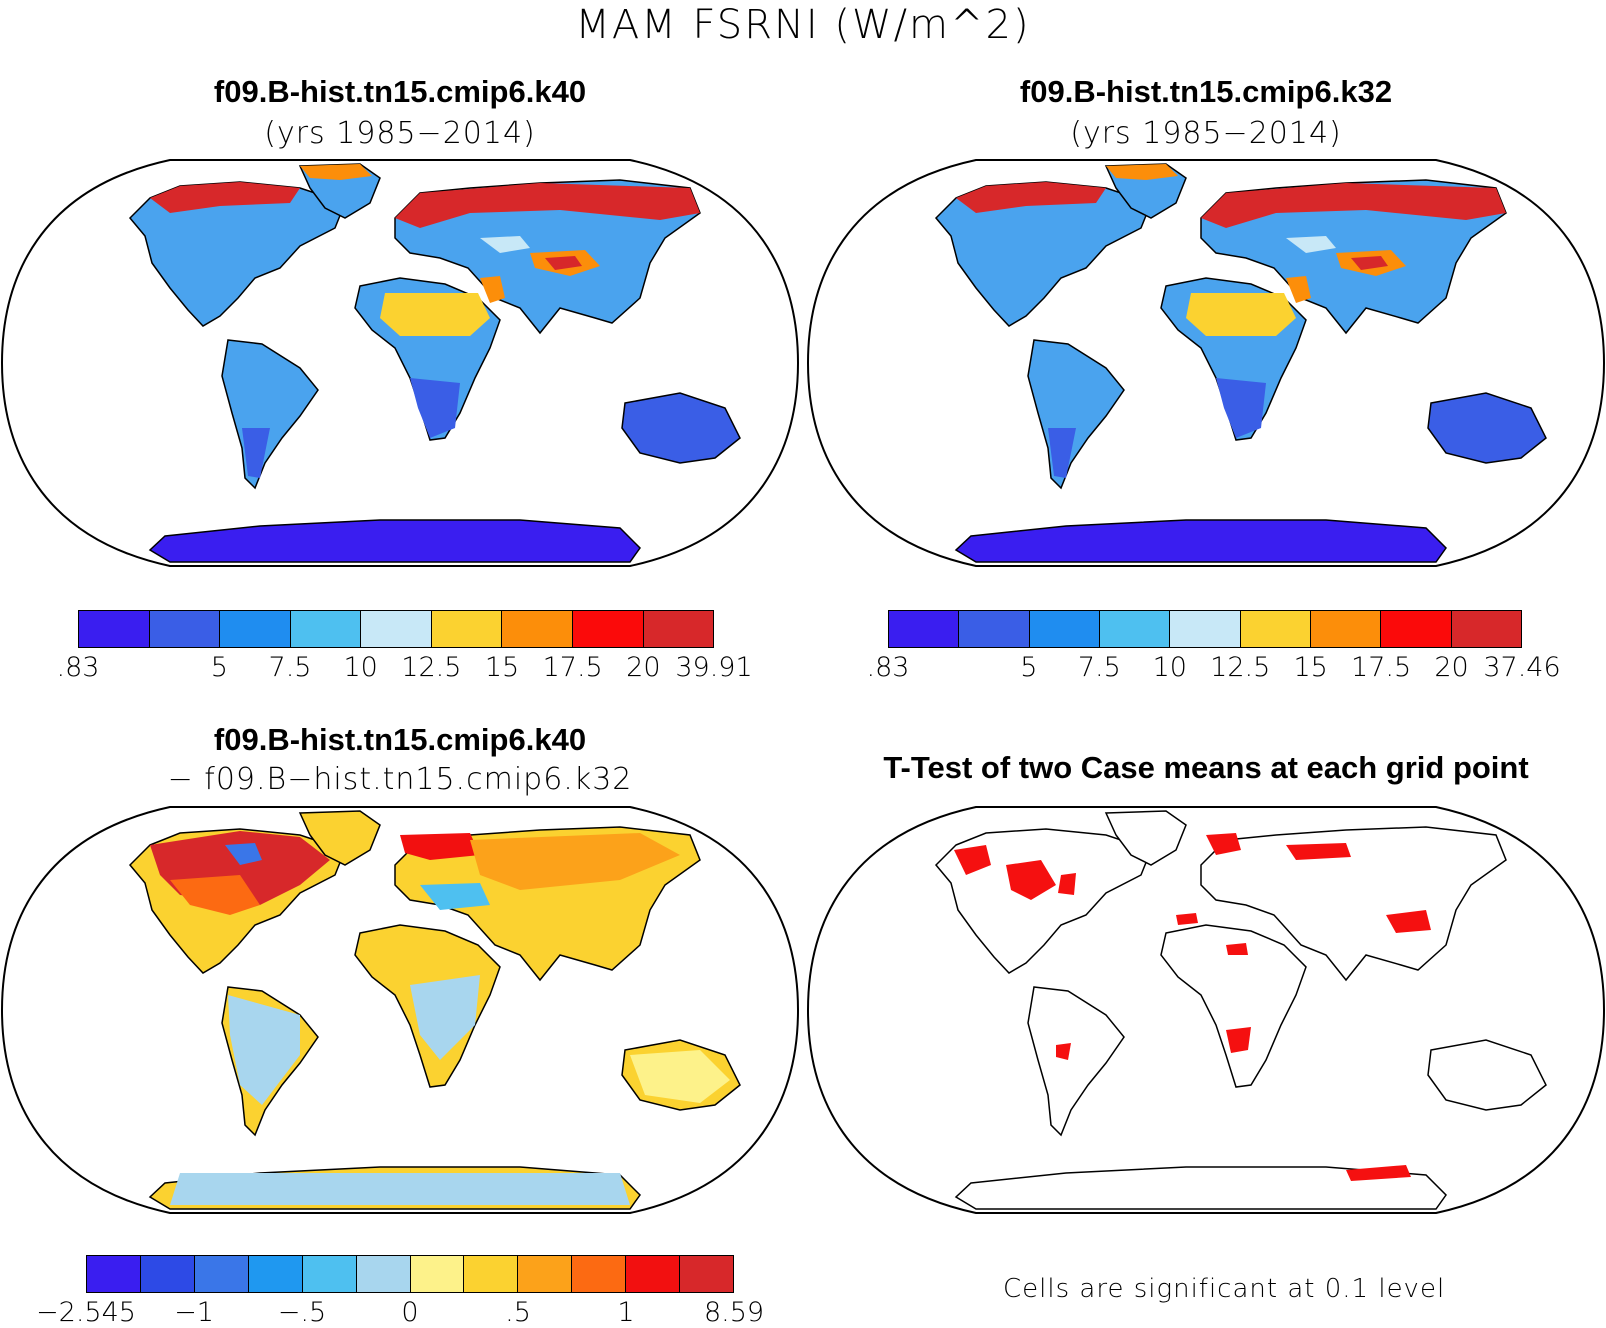 The width and height of the screenshot is (1606, 1328). I want to click on greenland-landmass, so click(1145, 838).